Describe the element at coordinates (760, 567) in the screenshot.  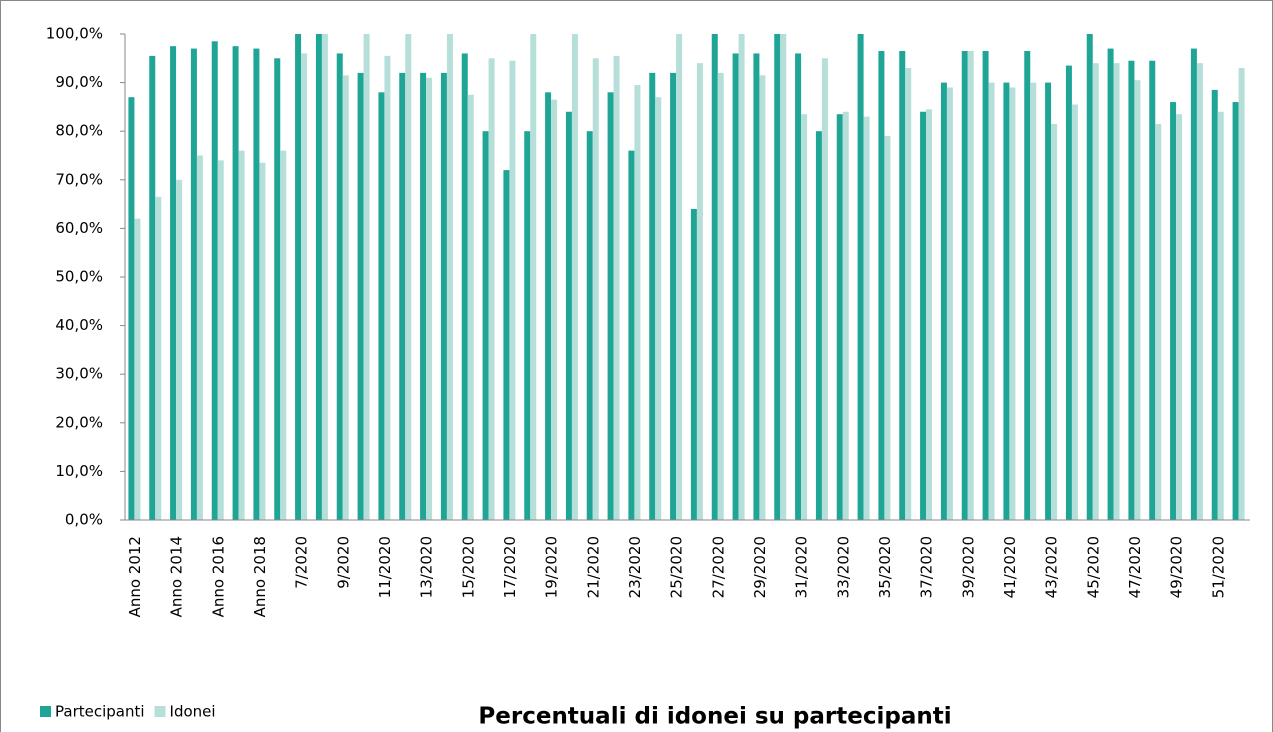
I see `x-tick-label: 29/2020` at that location.